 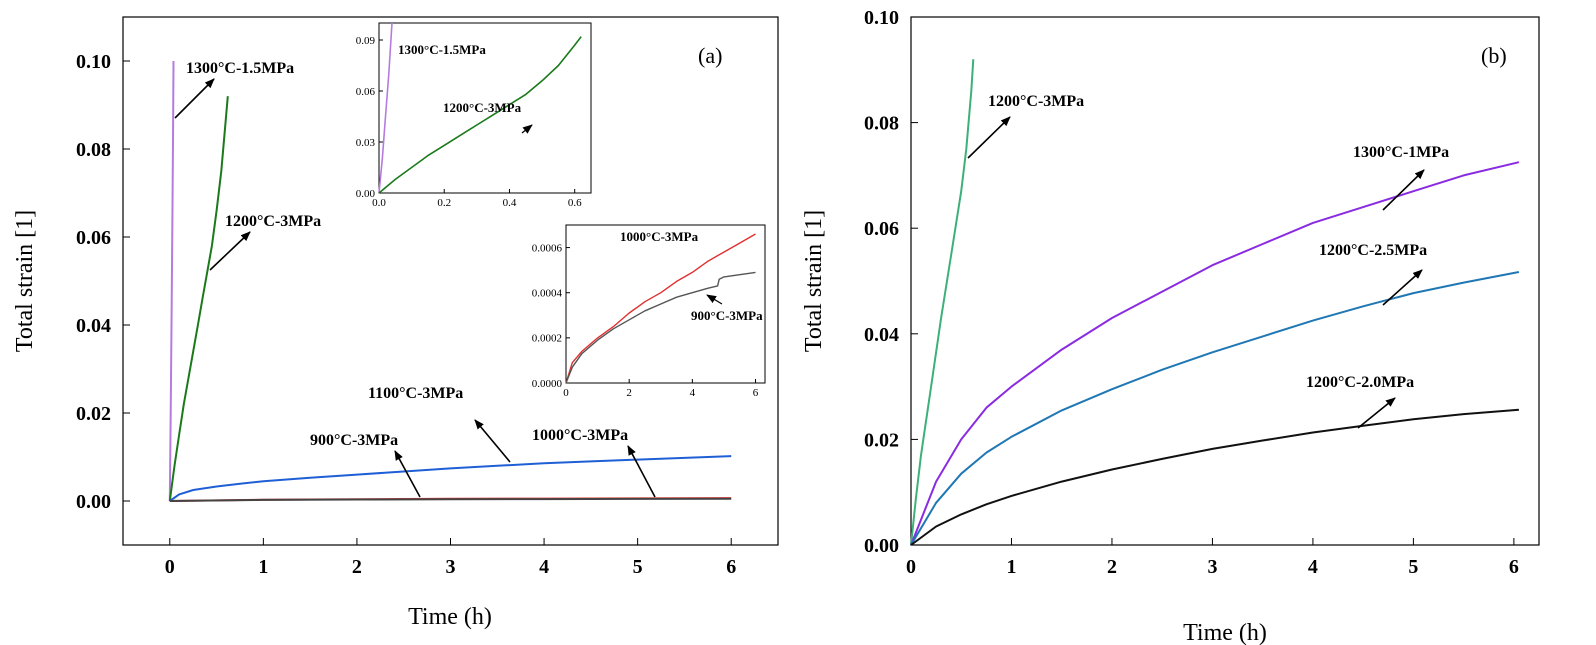 I want to click on panel-b-series-1200-c-2-0mpa, so click(x=1214, y=477).